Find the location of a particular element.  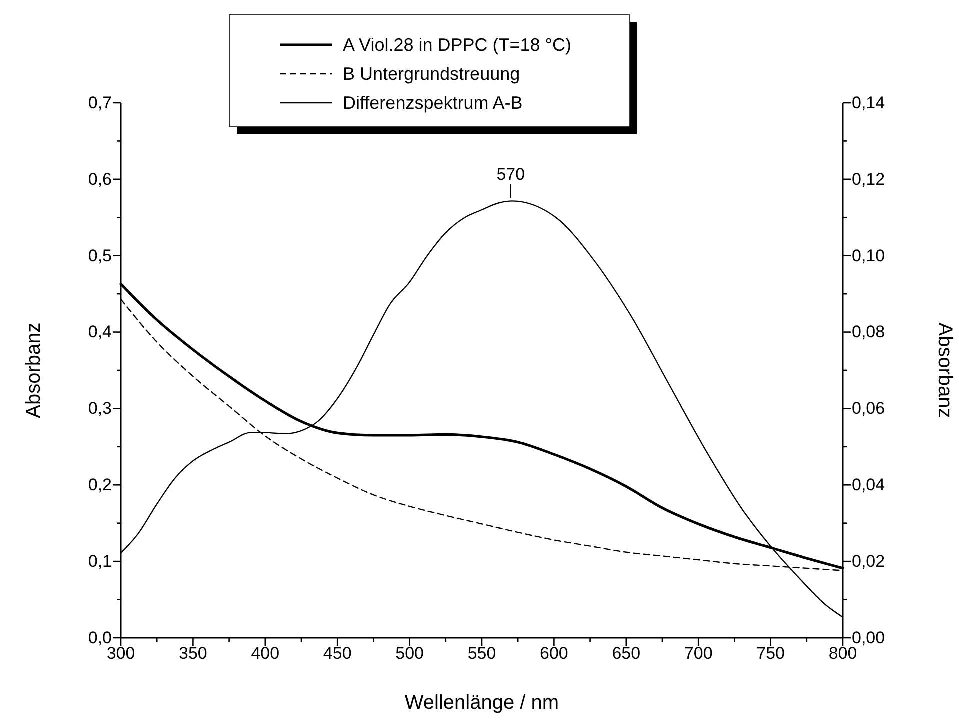

y2-tick-label: 0,04 is located at coordinates (869, 485).